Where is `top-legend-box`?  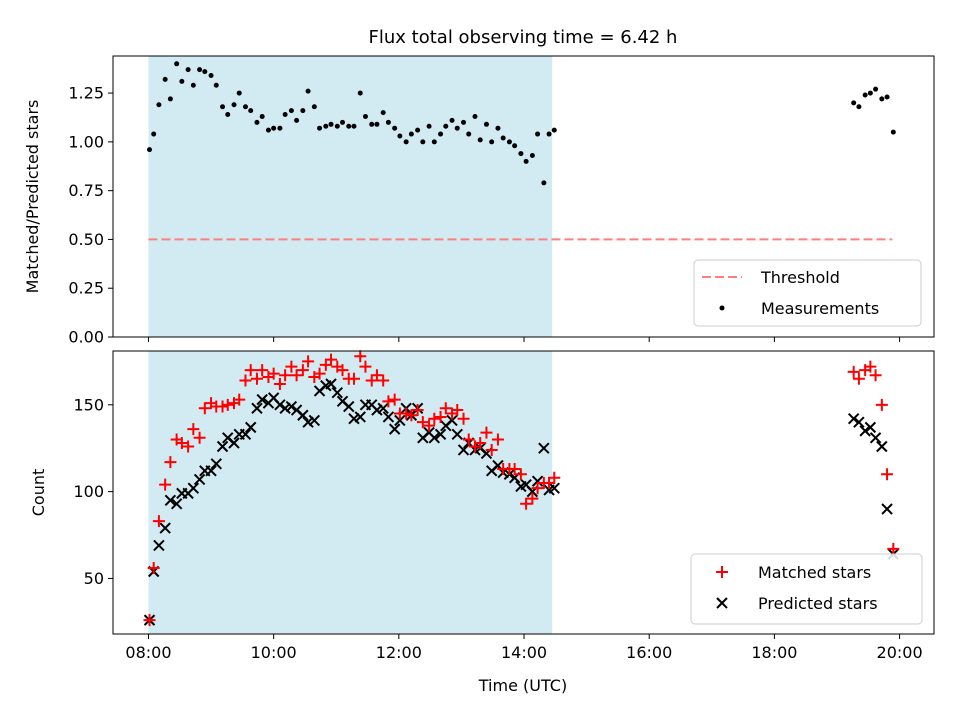
top-legend-box is located at coordinates (807, 293).